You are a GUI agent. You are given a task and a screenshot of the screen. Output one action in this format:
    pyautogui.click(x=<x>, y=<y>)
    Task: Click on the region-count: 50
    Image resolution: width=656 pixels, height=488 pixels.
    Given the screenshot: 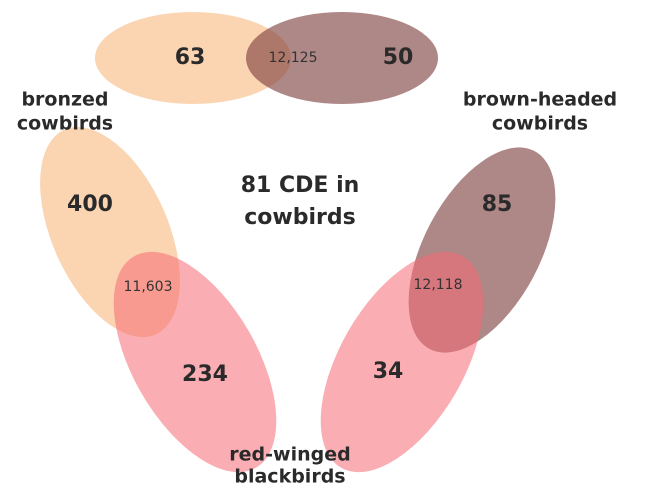 What is the action you would take?
    pyautogui.click(x=398, y=57)
    